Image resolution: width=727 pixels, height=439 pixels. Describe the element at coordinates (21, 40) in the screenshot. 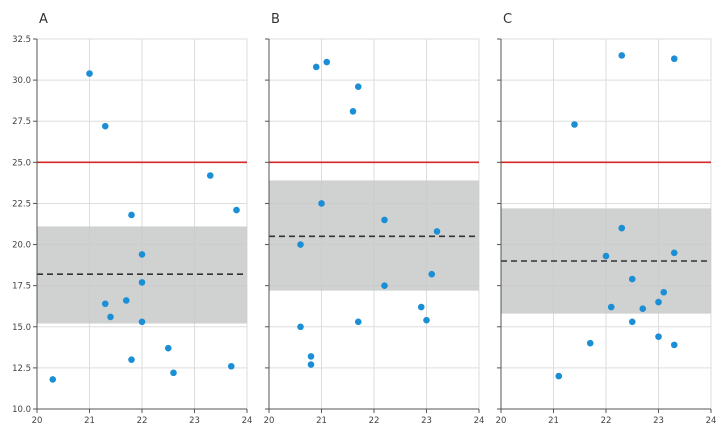

I see `y-tick-label: 32.5` at that location.